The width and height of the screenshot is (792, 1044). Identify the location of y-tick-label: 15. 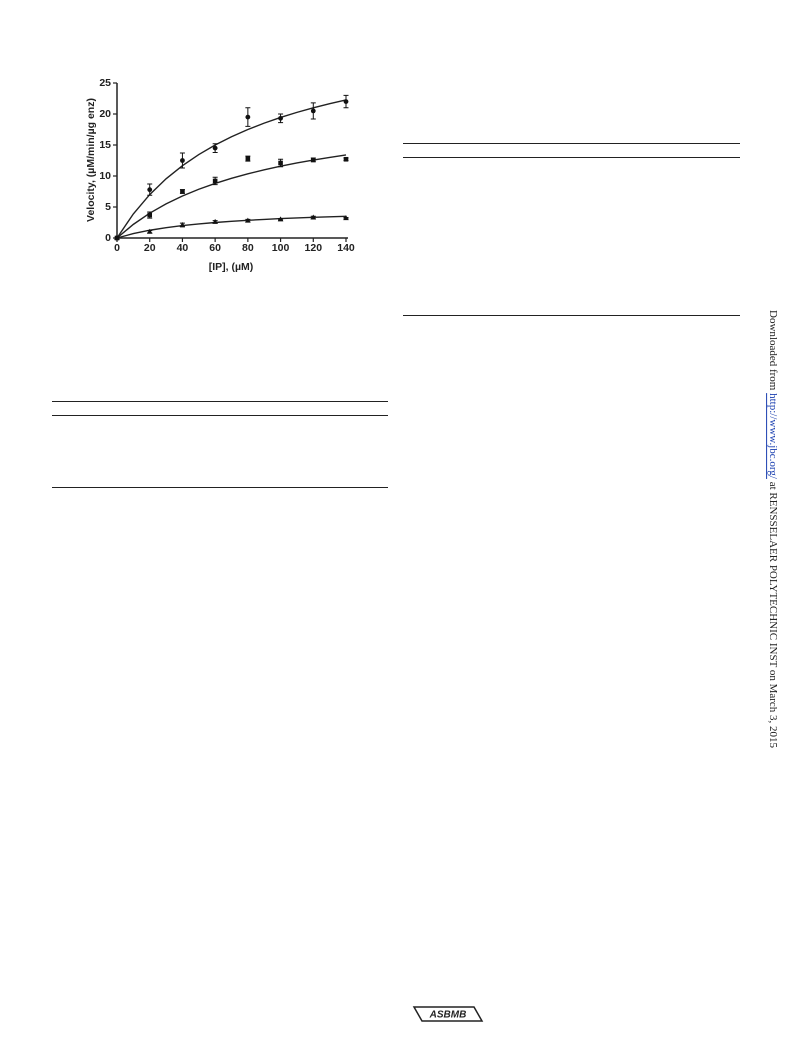
(105, 145).